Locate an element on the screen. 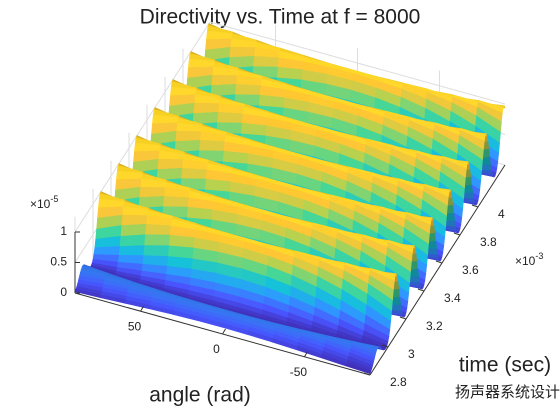 The height and width of the screenshot is (420, 560). y-tick-label: 3.4 is located at coordinates (452, 298).